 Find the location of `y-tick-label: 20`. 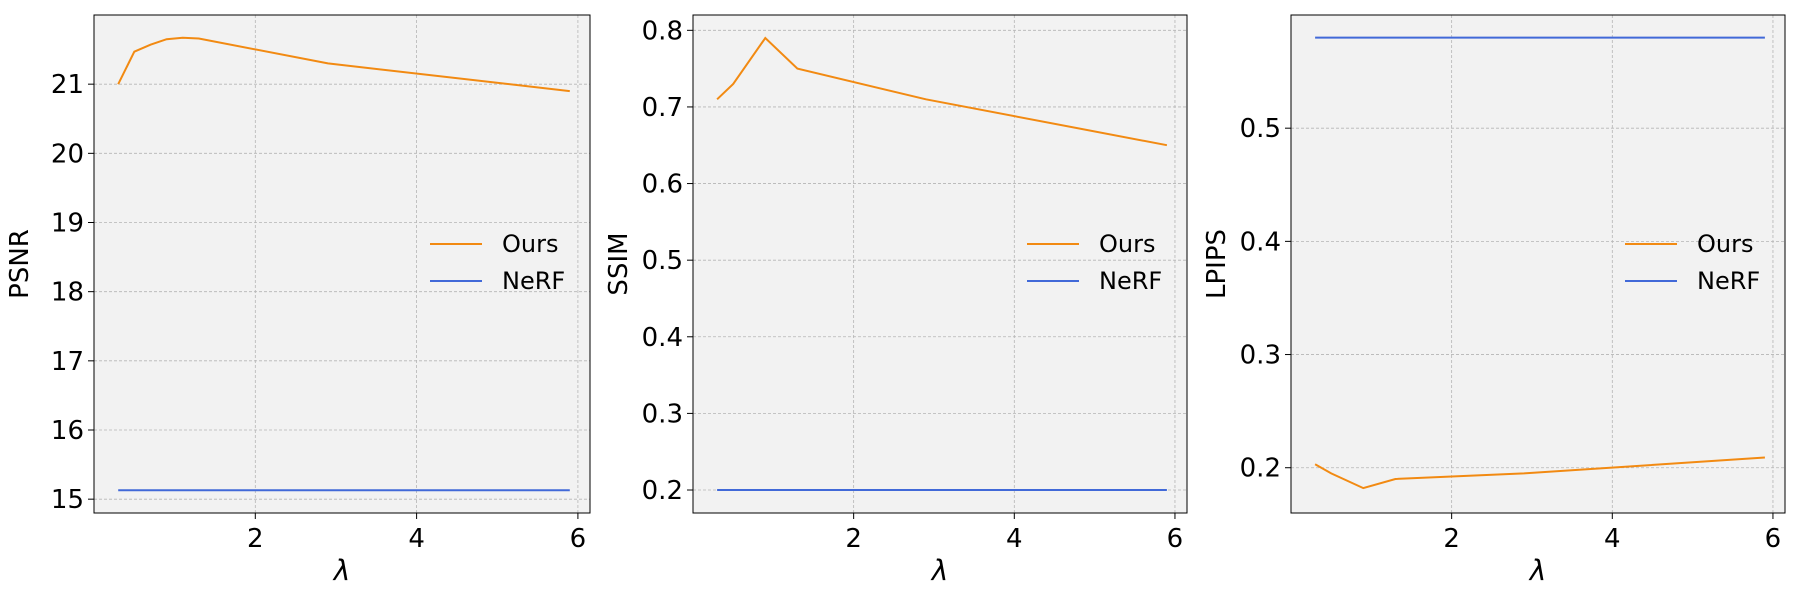

y-tick-label: 20 is located at coordinates (67, 154).